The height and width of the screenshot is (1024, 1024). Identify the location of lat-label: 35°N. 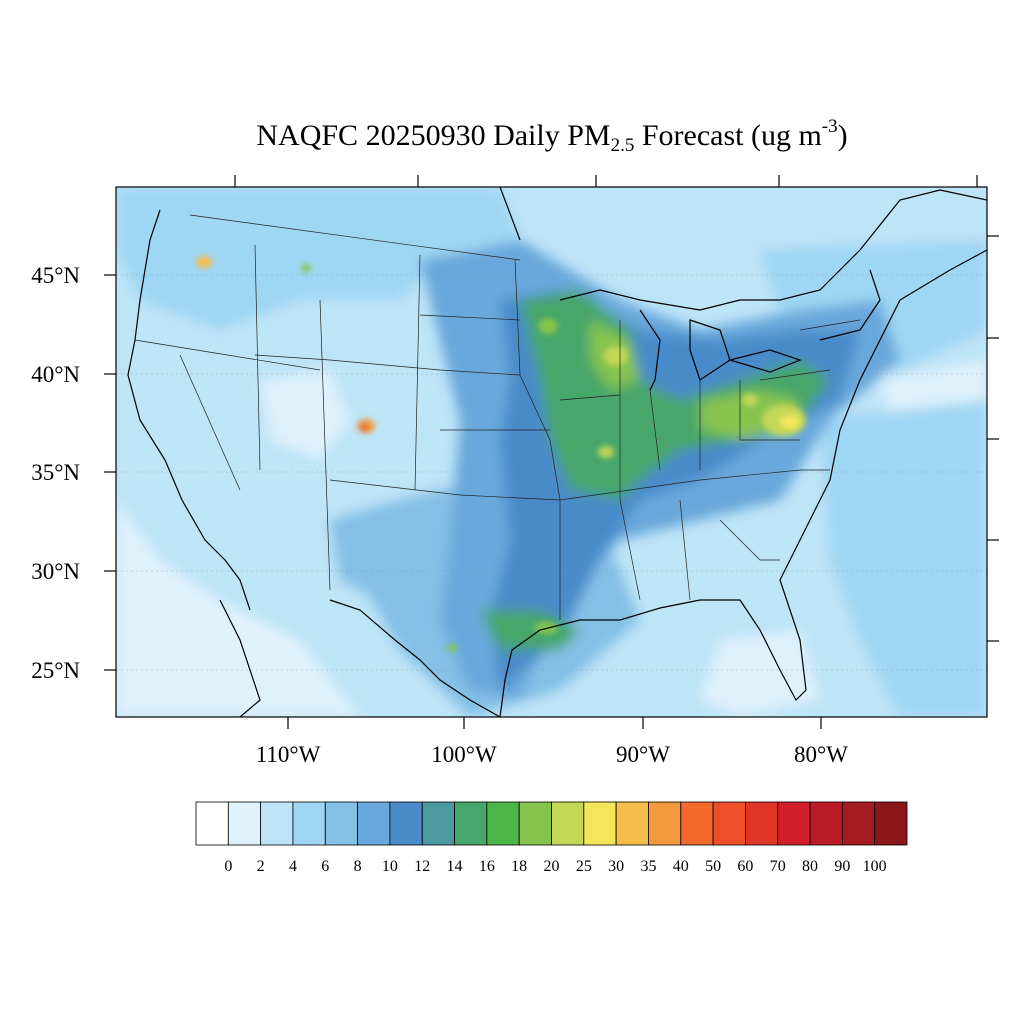
(55, 472).